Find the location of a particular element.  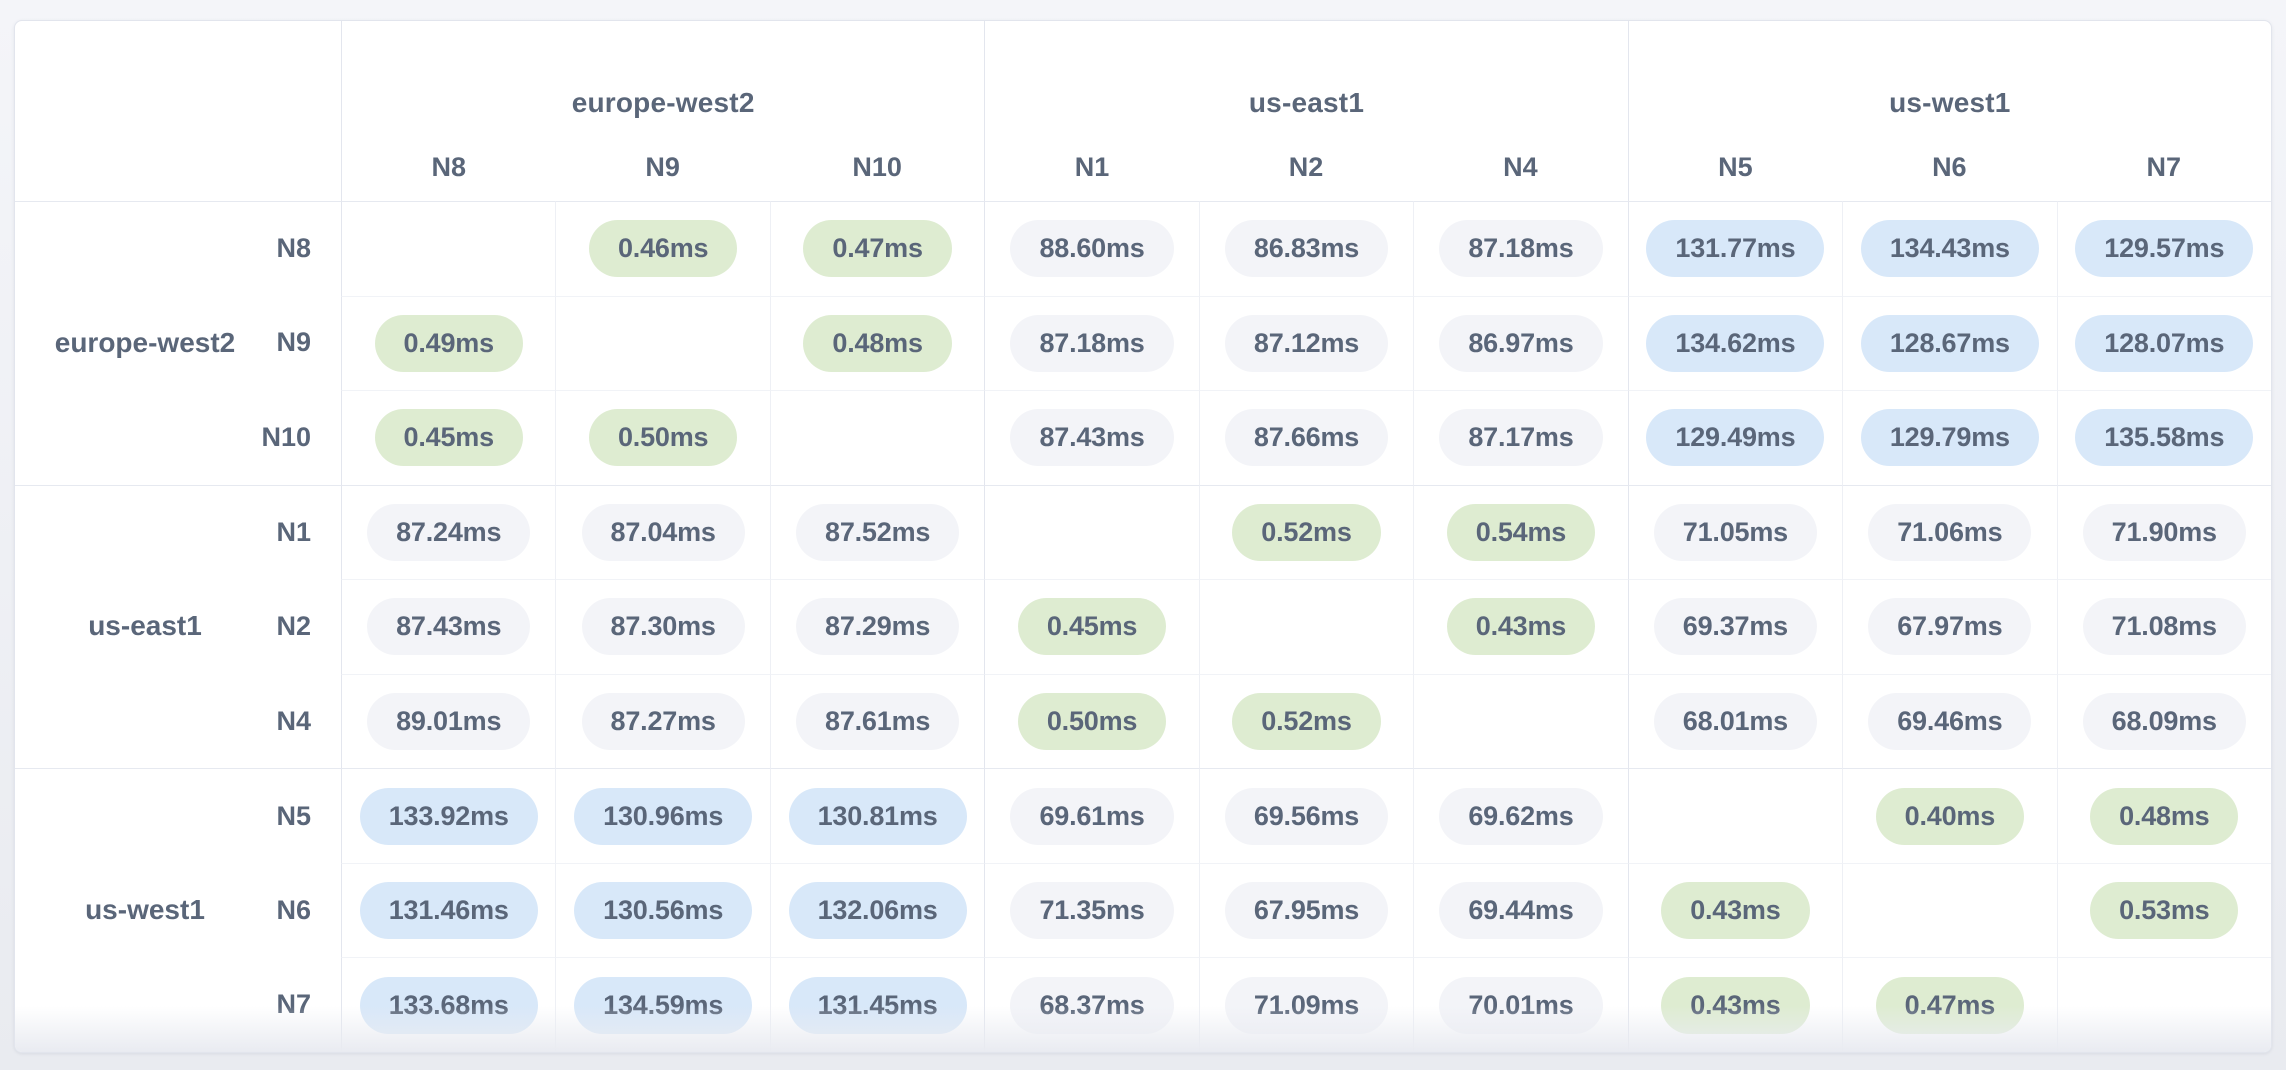

latency-badge: 87.29ms is located at coordinates (878, 627).